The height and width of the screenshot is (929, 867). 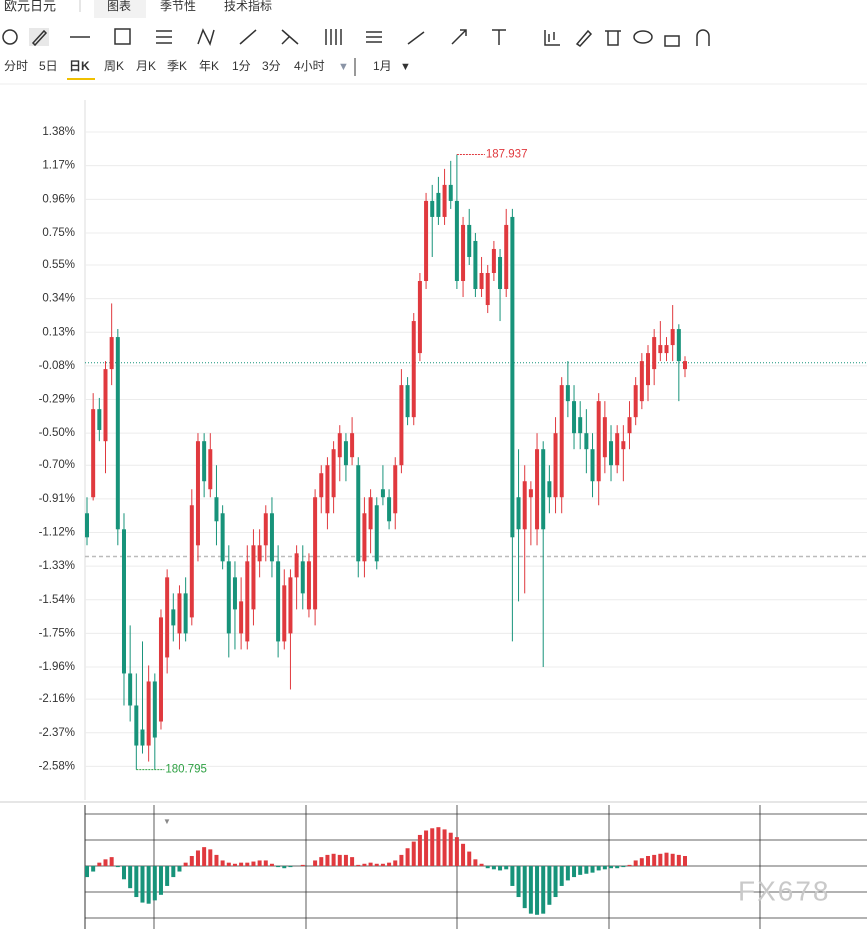 I want to click on timeframe: 4小时, so click(x=309, y=66).